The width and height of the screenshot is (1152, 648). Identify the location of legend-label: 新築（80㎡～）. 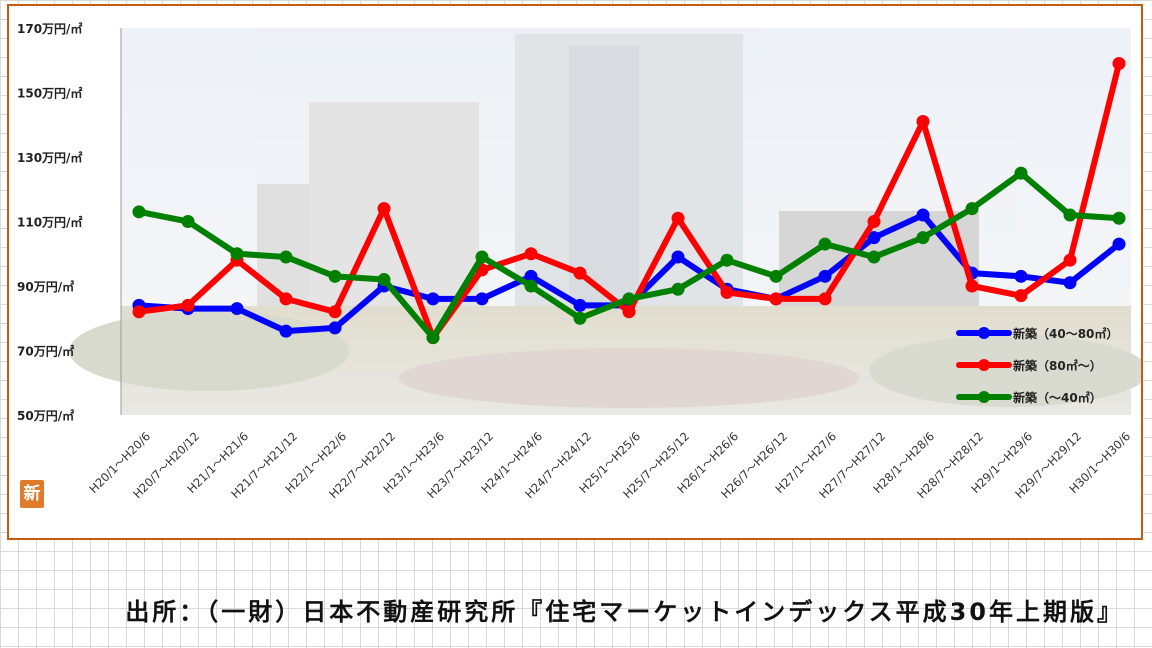
(1057, 365).